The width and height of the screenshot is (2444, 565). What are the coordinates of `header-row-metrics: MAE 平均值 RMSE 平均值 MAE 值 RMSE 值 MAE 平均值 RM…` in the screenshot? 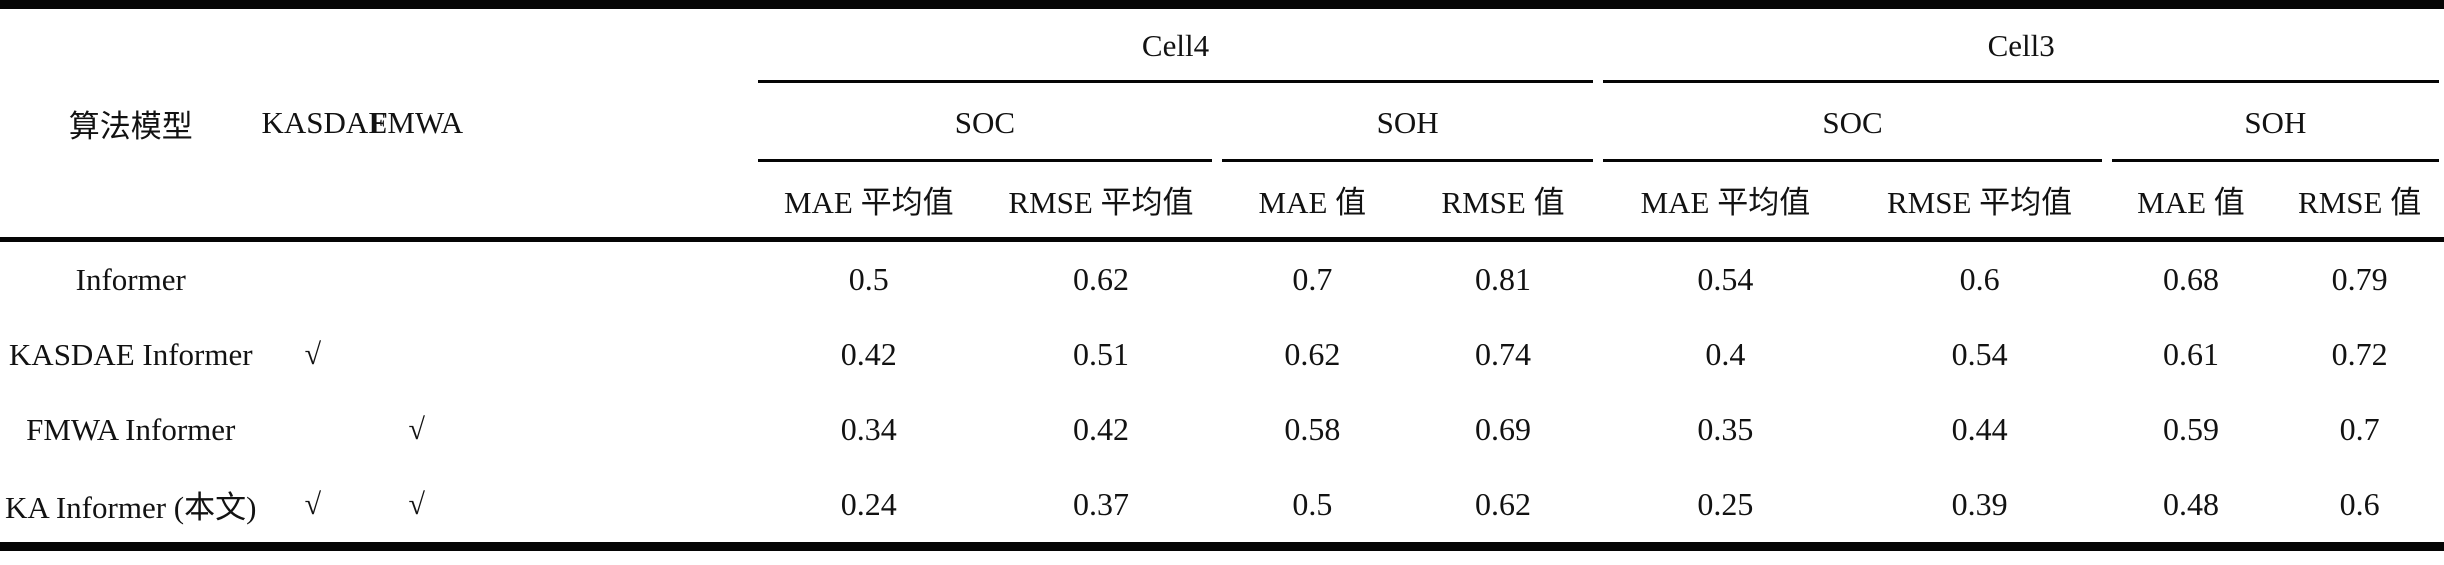 It's located at (1222, 202).